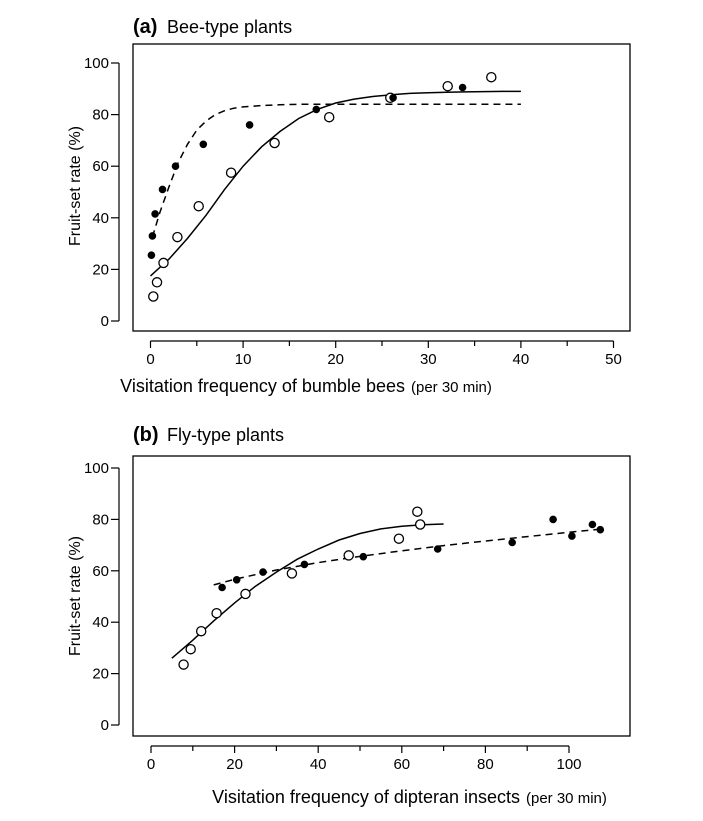 This screenshot has height=821, width=703. Describe the element at coordinates (96, 63) in the screenshot. I see `panel-a-y-tick-label: 100` at that location.